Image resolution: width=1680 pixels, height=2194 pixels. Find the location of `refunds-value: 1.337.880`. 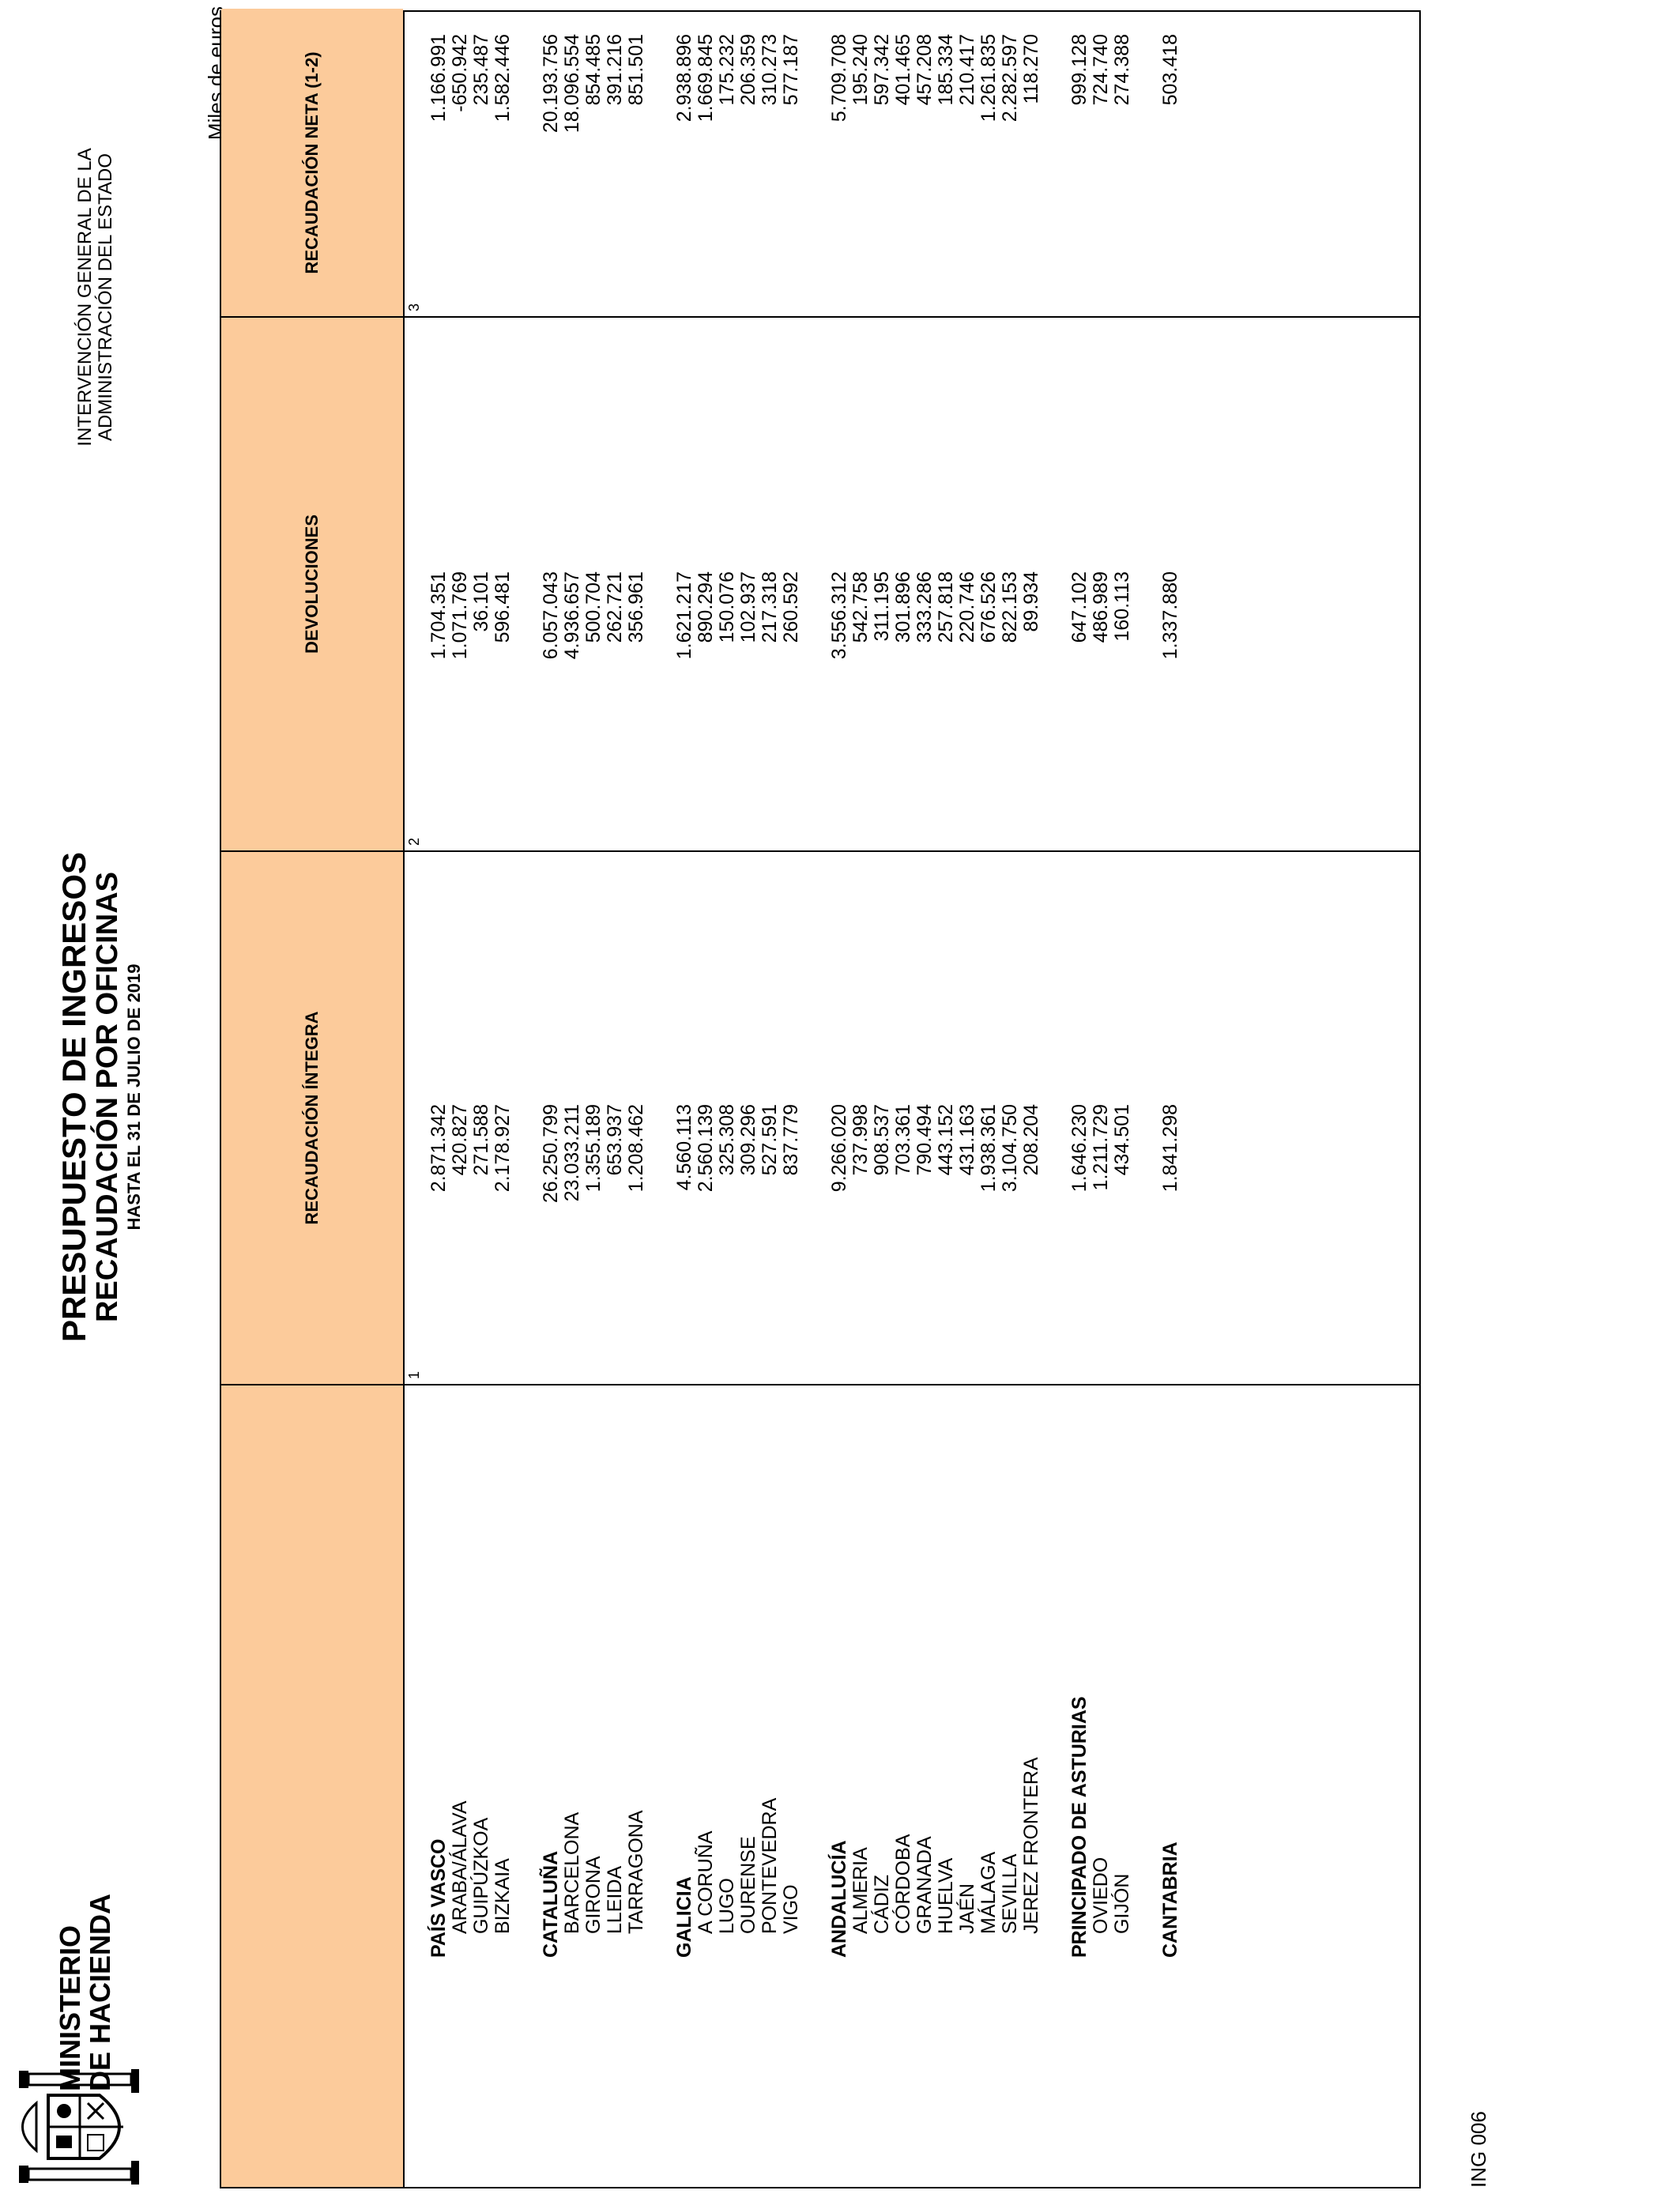

refunds-value: 1.337.880 is located at coordinates (1170, 615).